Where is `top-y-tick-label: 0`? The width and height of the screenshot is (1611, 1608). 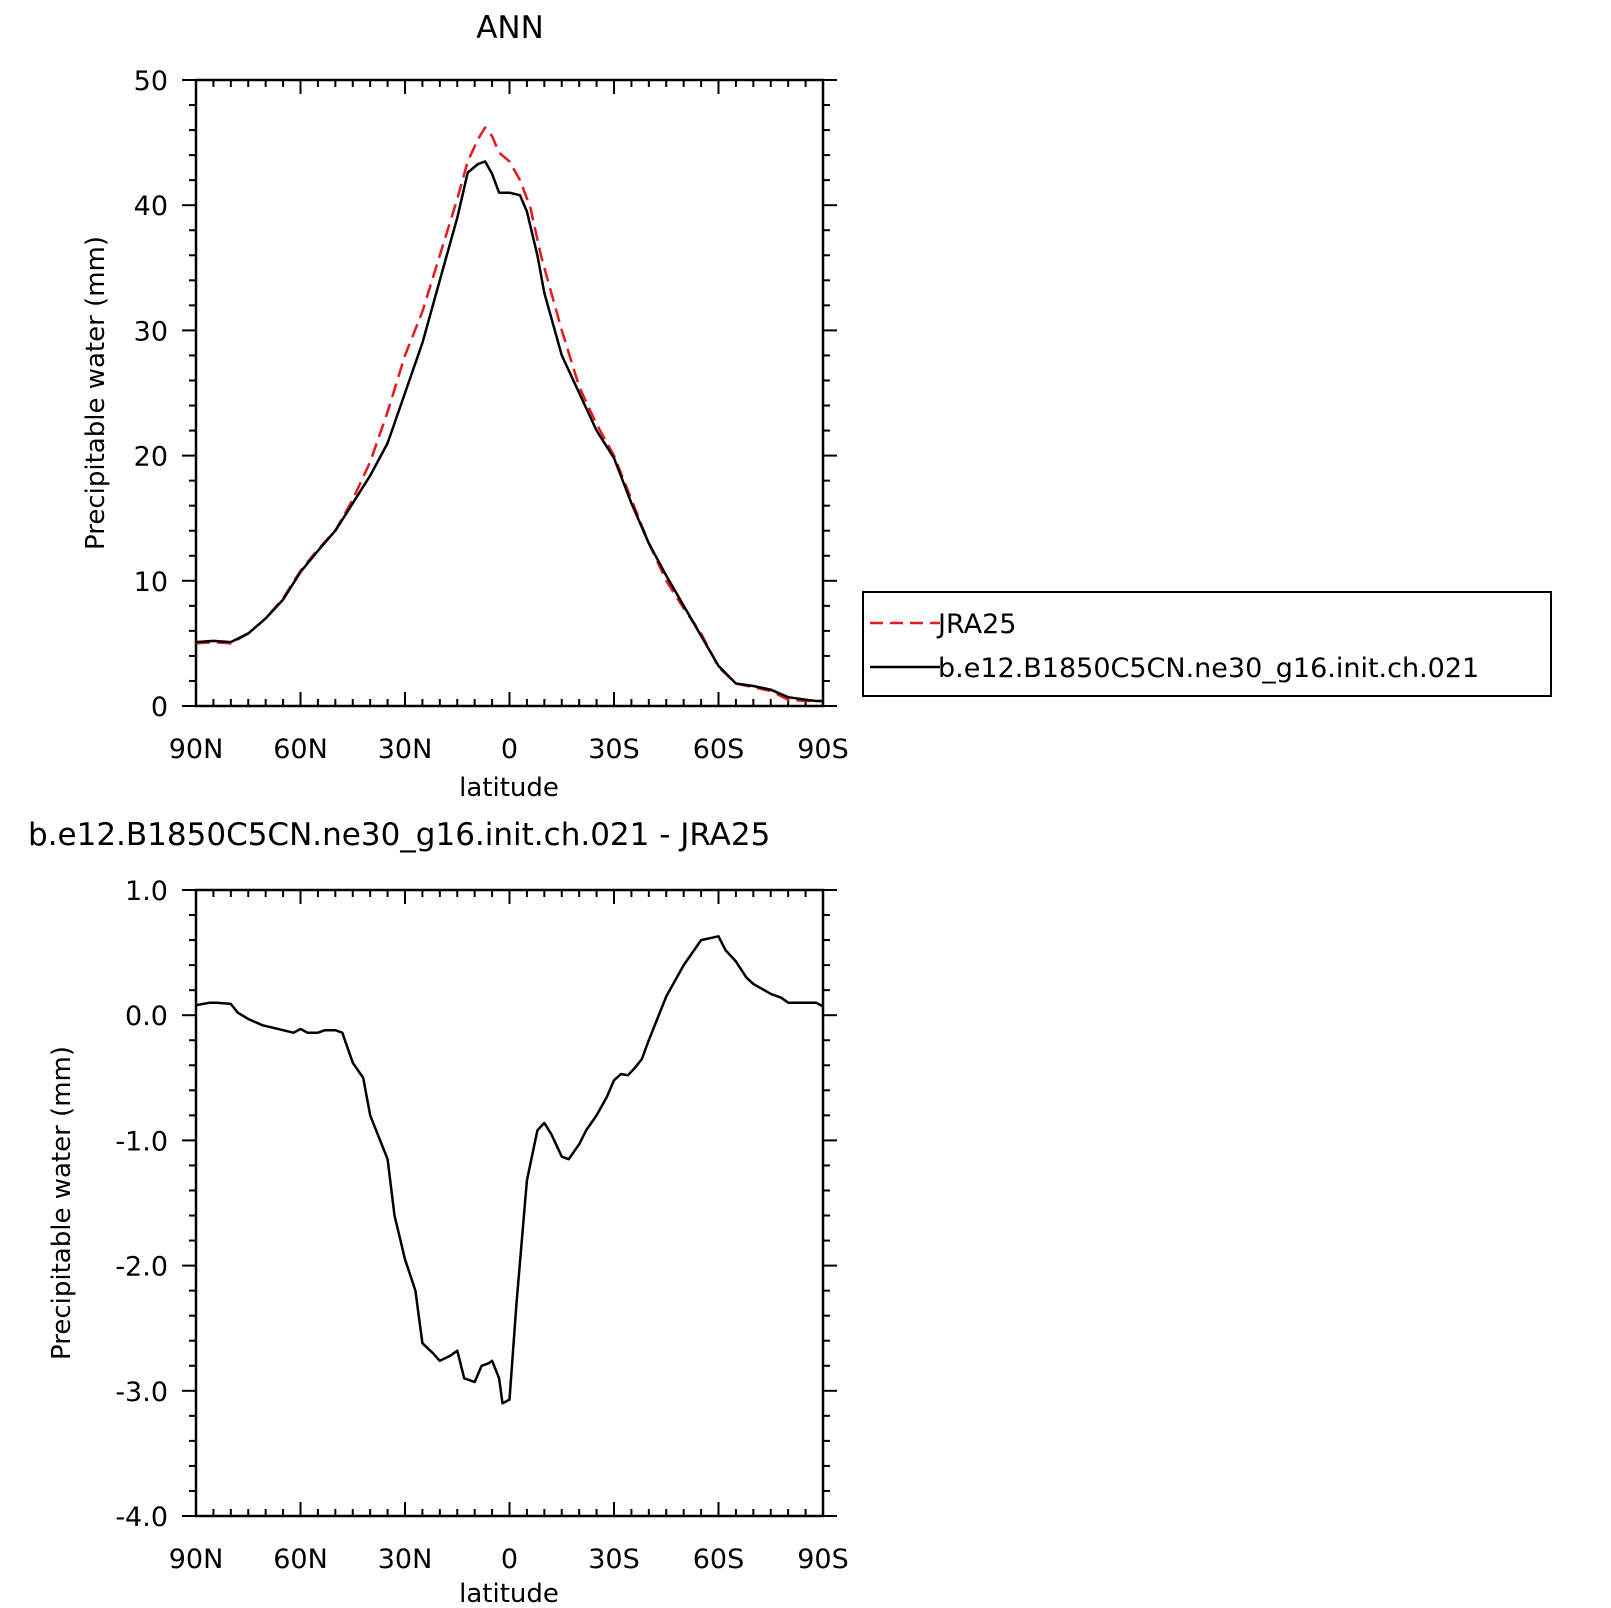 top-y-tick-label: 0 is located at coordinates (159, 707).